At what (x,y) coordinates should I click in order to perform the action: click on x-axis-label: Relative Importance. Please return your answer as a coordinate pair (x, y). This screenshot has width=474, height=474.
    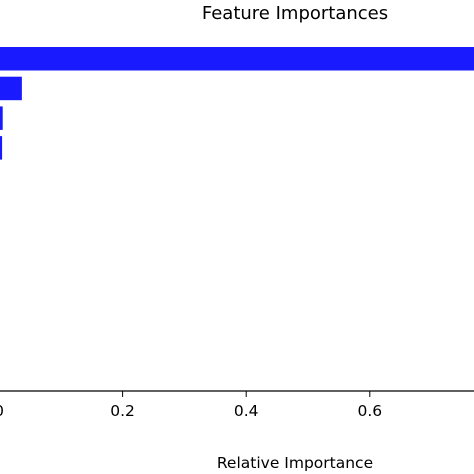
    Looking at the image, I should click on (295, 463).